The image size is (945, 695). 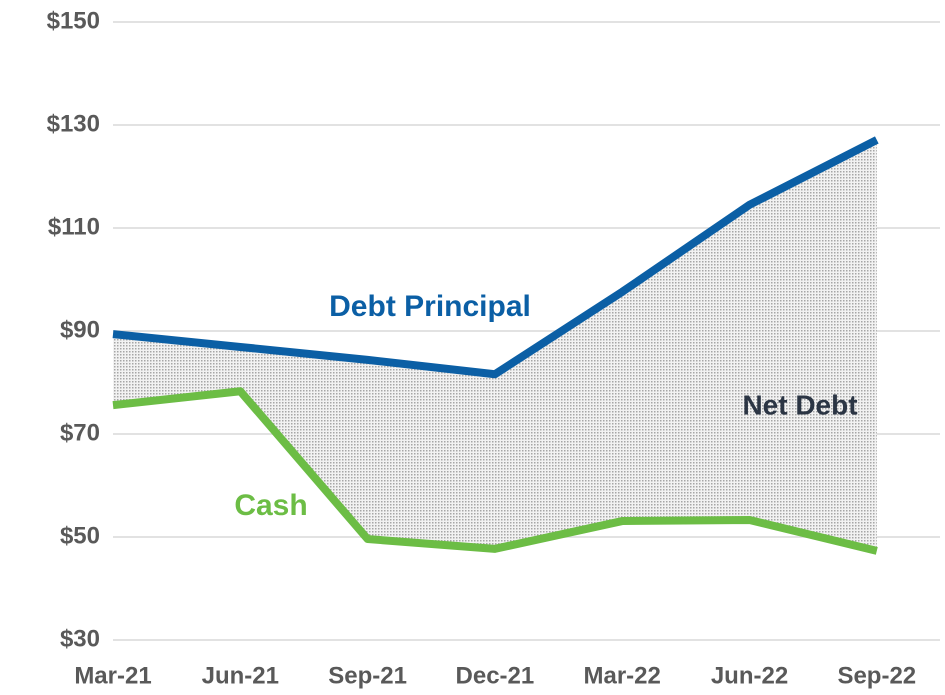 What do you see at coordinates (622, 675) in the screenshot?
I see `x-tick-label: Mar-22` at bounding box center [622, 675].